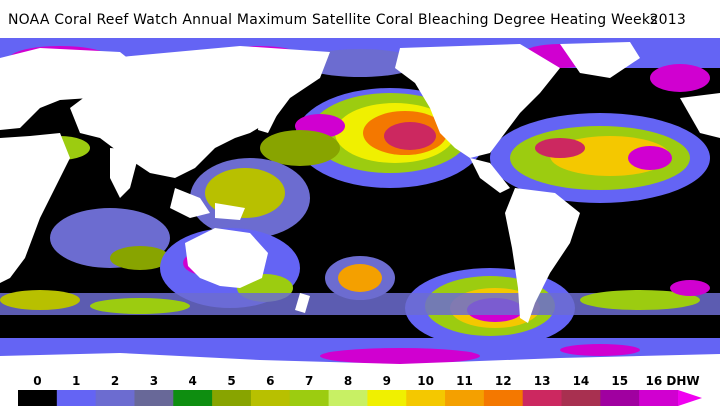 The width and height of the screenshot is (720, 411). Describe the element at coordinates (542, 255) in the screenshot. I see `land-south-america` at that location.